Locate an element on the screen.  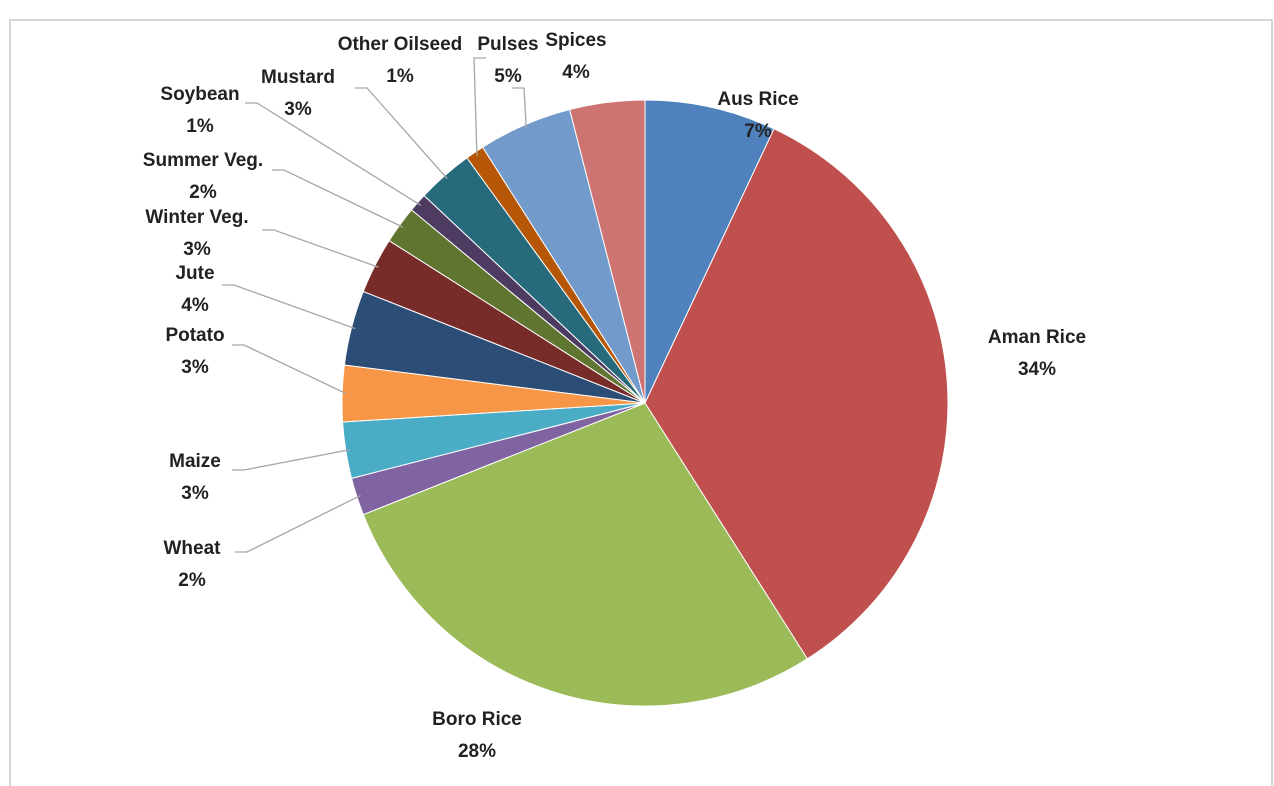
category-label: Pulses is located at coordinates (507, 44).